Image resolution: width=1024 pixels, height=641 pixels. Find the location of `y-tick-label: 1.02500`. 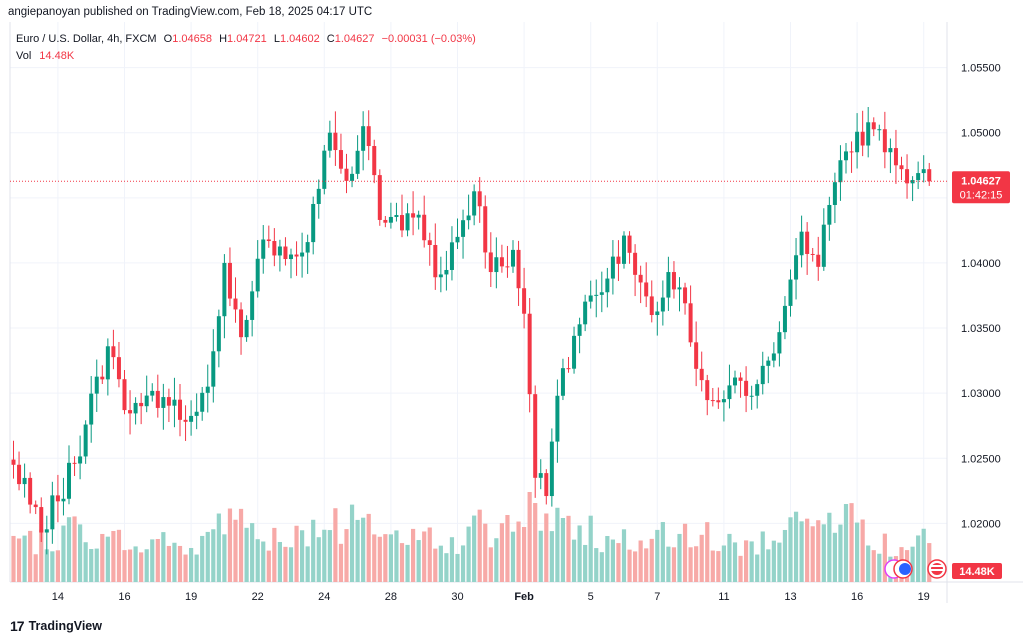

y-tick-label: 1.02500 is located at coordinates (981, 459).